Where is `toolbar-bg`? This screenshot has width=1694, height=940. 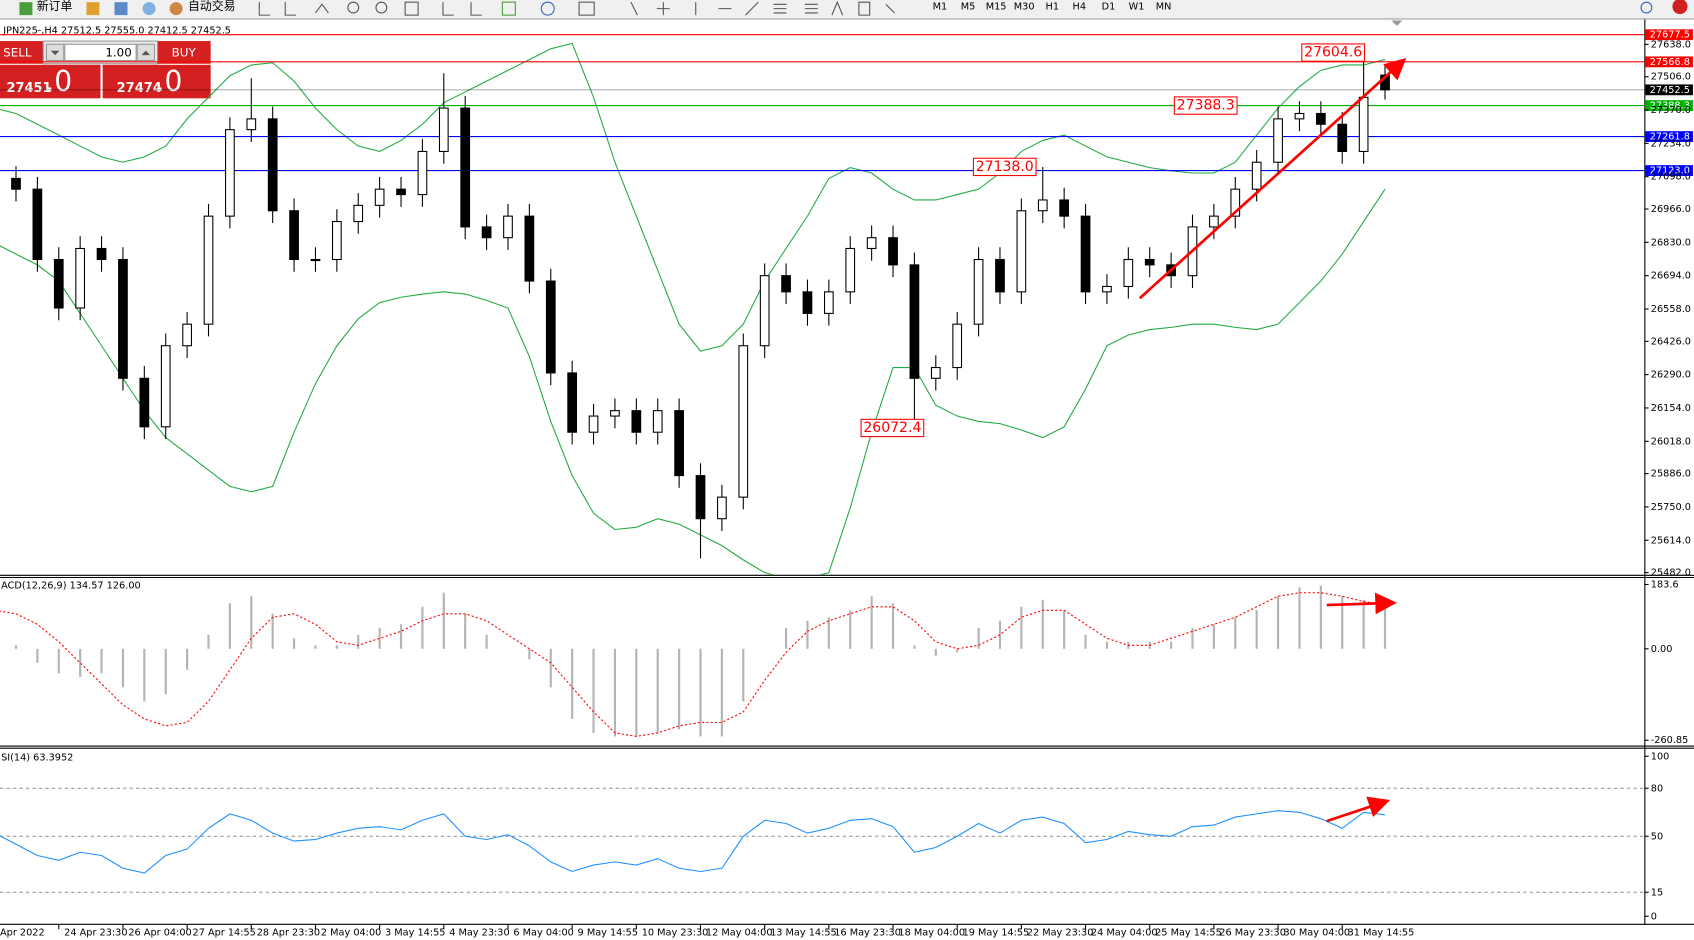 toolbar-bg is located at coordinates (847, 9).